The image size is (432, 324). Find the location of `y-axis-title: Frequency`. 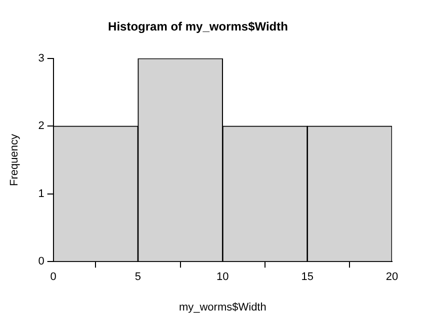

y-axis-title: Frequency is located at coordinates (14, 160).